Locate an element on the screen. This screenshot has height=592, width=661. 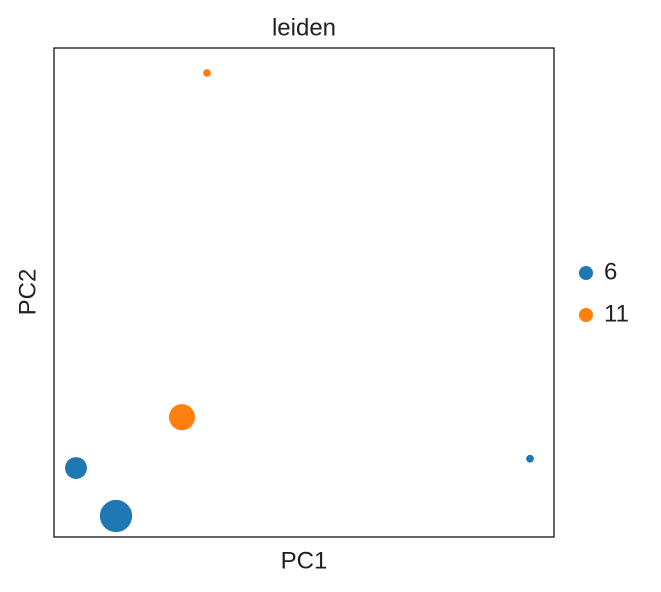
chart-title: leiden is located at coordinates (304, 27).